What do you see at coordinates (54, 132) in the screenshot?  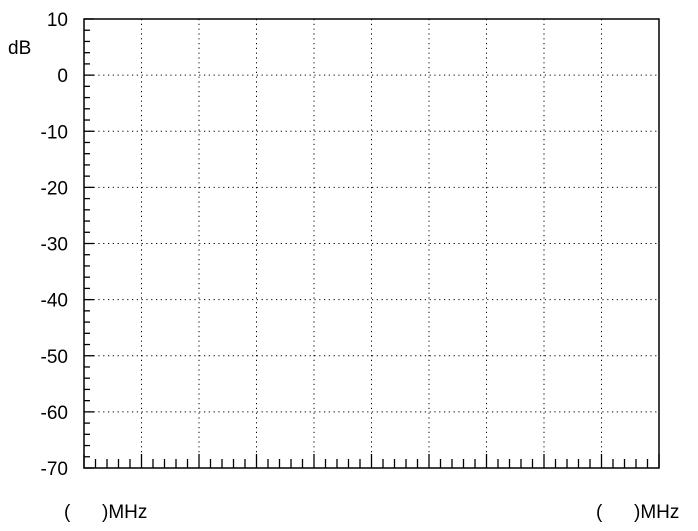 I see `y-tick-label: -10` at bounding box center [54, 132].